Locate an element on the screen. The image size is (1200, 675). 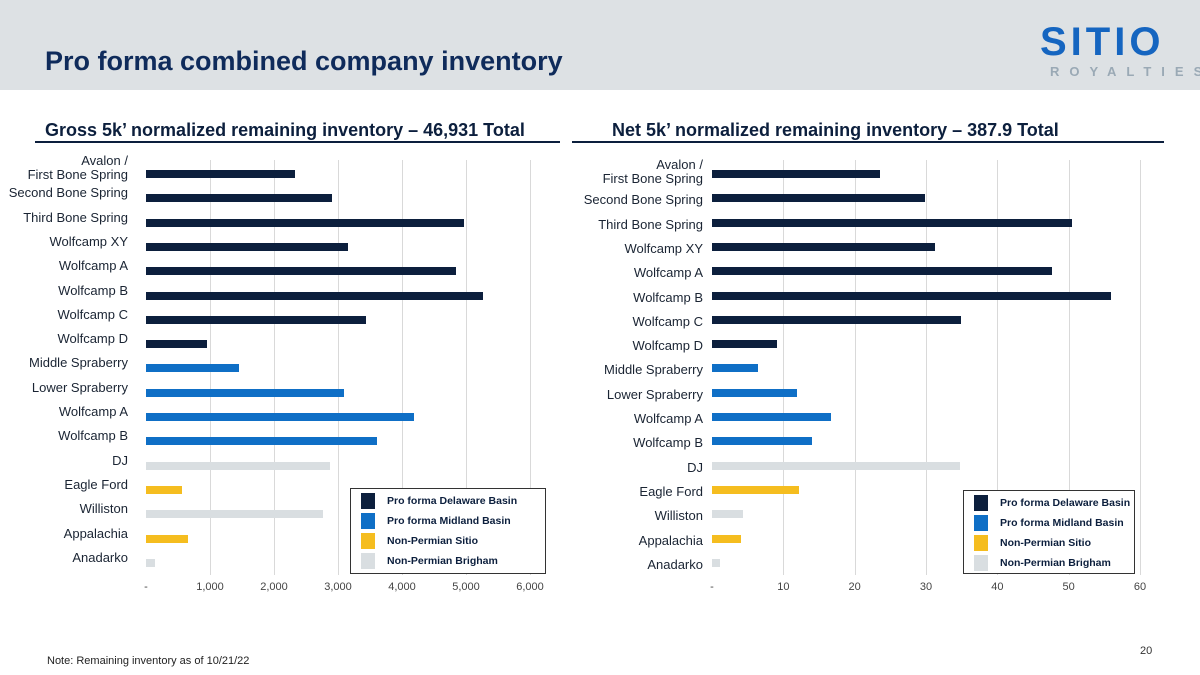
x-tick-label: 50 is located at coordinates (1068, 587).